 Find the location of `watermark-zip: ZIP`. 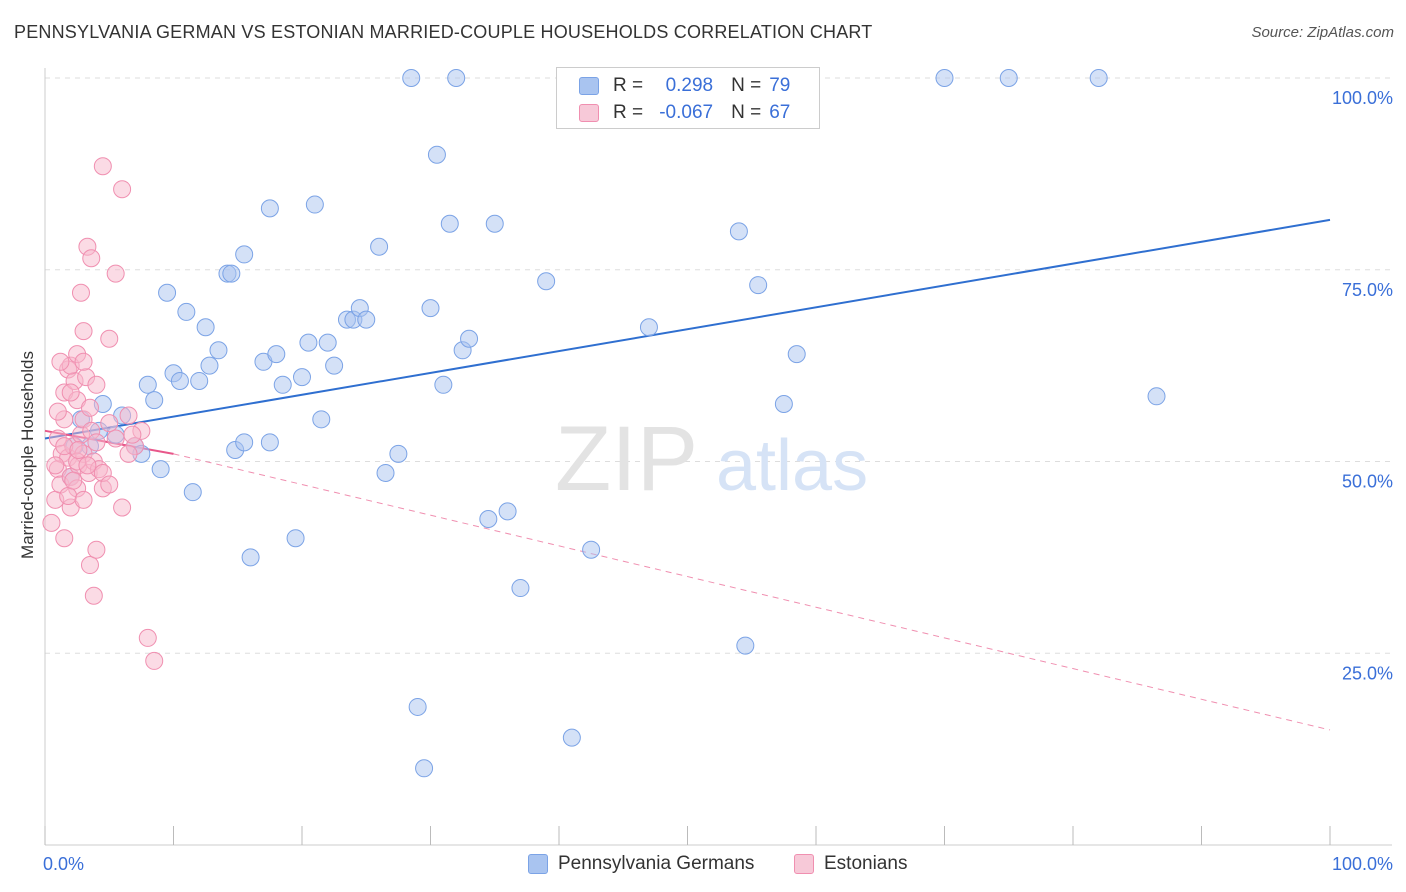

watermark-zip: ZIP is located at coordinates (626, 459).